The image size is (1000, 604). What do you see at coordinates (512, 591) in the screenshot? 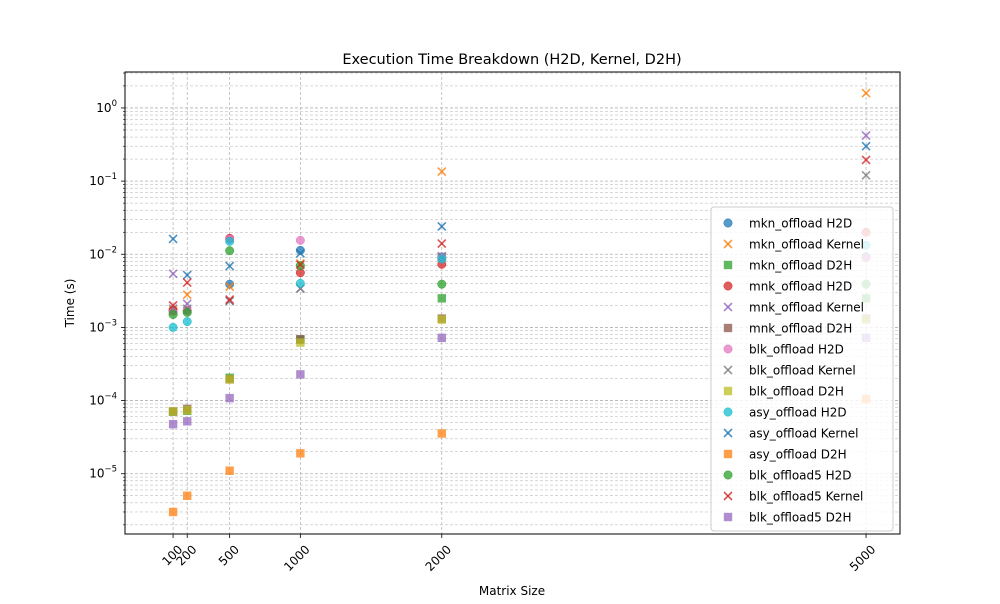
I see `x-axis-label: Matrix Size` at bounding box center [512, 591].